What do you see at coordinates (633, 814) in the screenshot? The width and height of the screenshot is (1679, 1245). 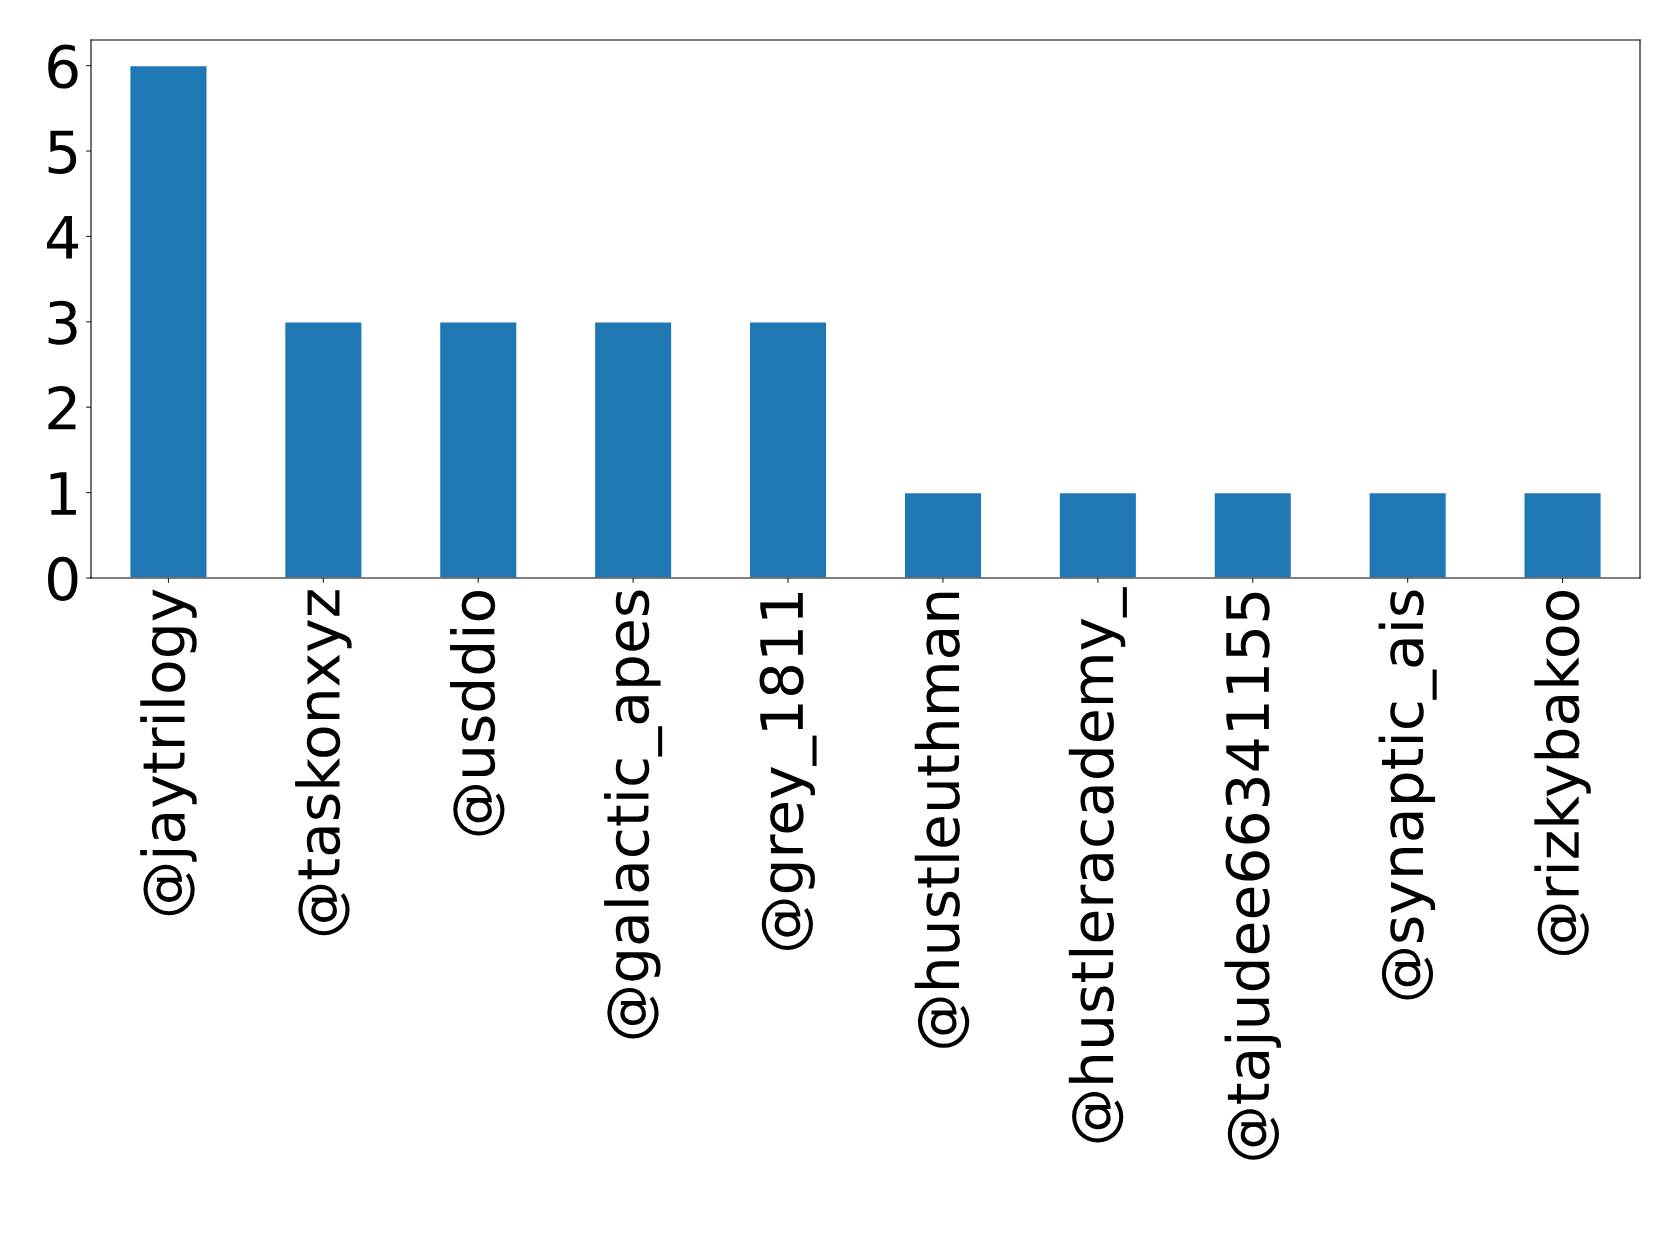 I see `x-tick-label: @galactic_apes` at bounding box center [633, 814].